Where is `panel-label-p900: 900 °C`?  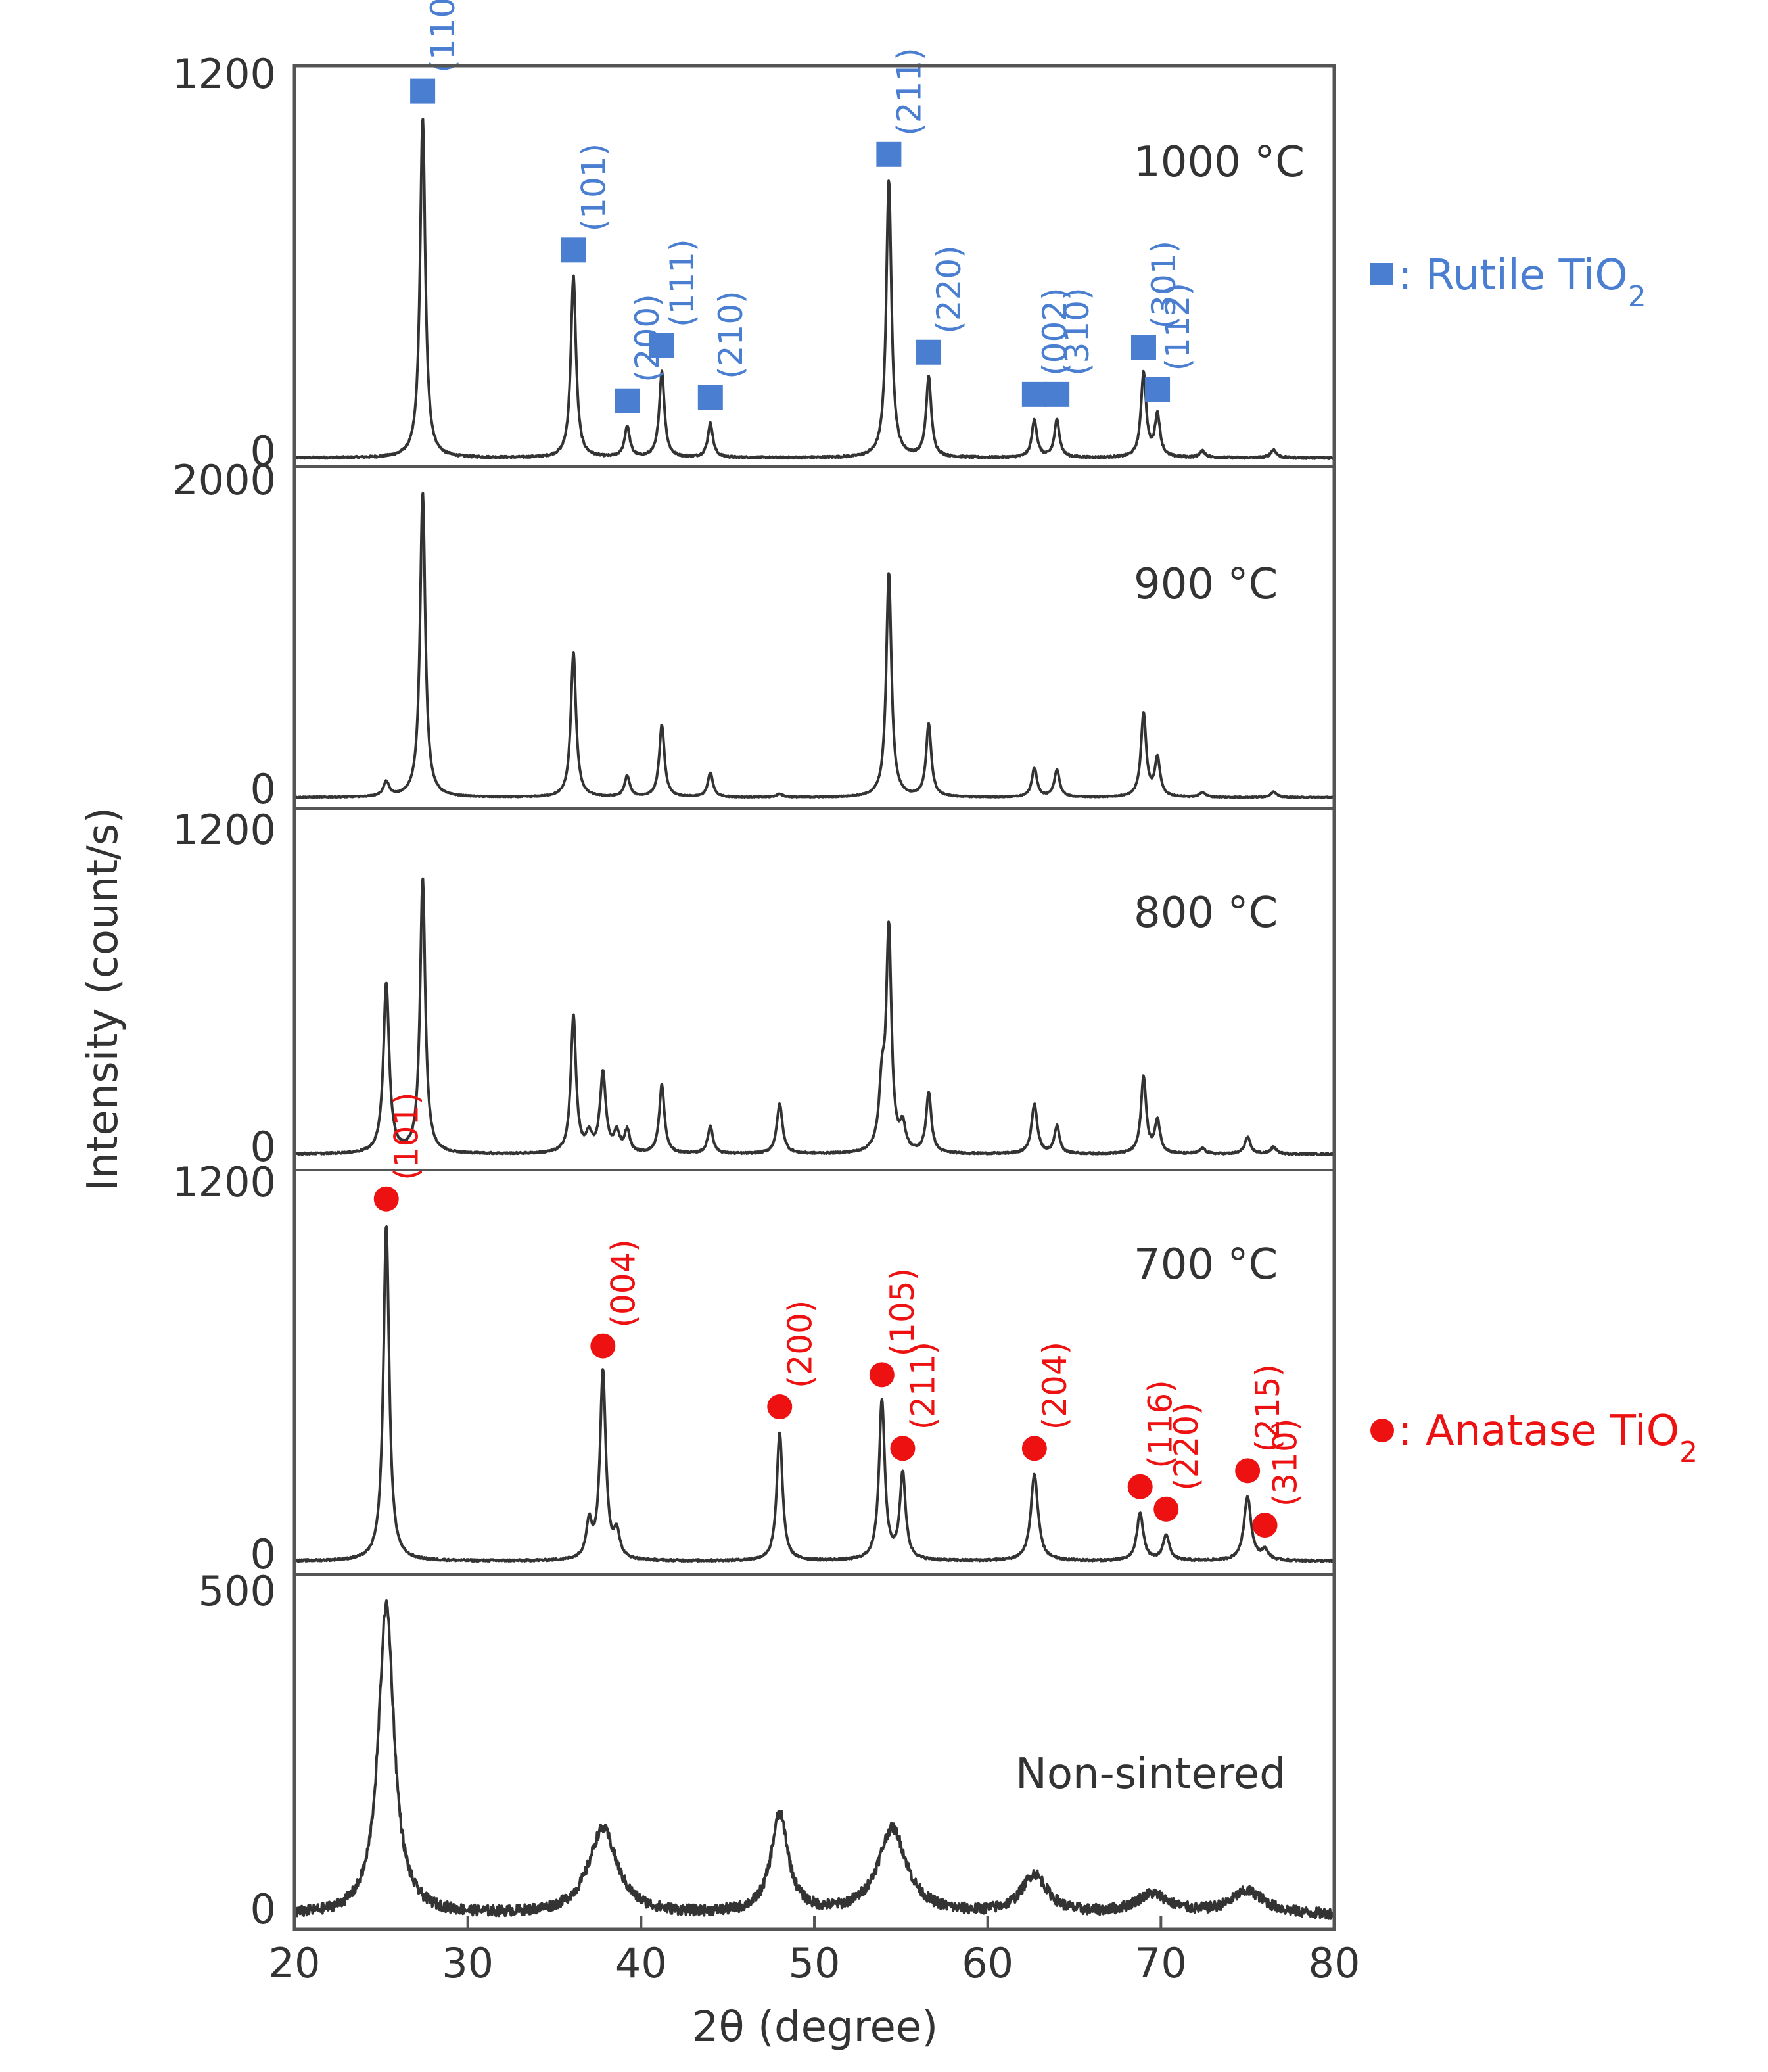
panel-label-p900: 900 °C is located at coordinates (1206, 584).